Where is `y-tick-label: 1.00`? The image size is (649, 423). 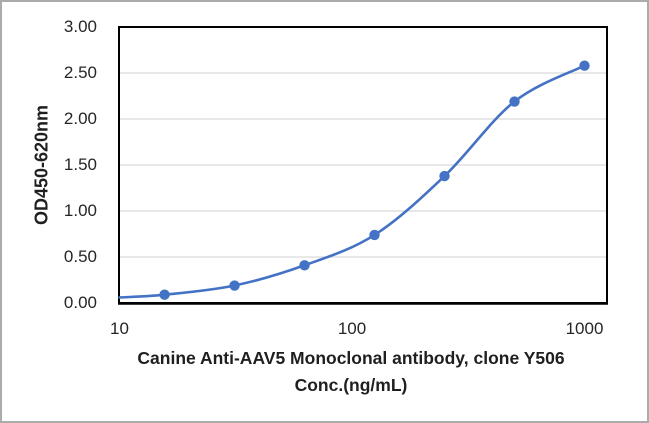 y-tick-label: 1.00 is located at coordinates (80, 210).